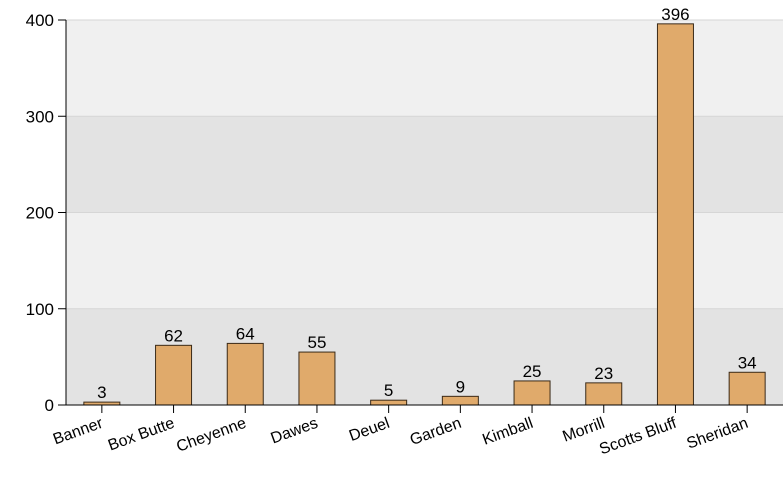 The width and height of the screenshot is (783, 502). I want to click on data-label: 5, so click(388, 390).